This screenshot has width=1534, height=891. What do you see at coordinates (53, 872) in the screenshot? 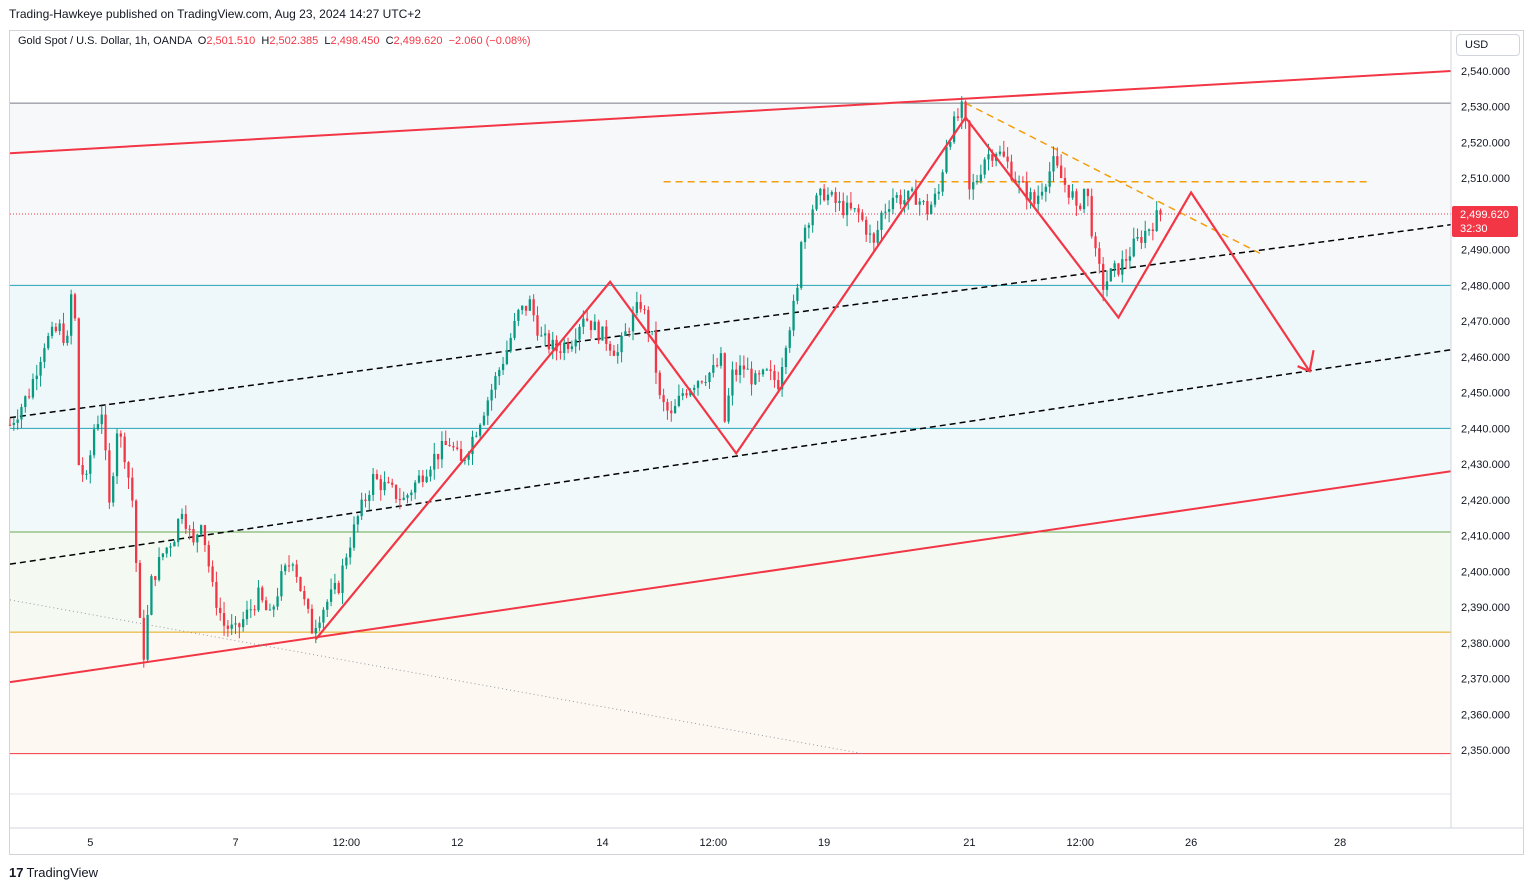
I see `tradingview-logo: 17 TradingView` at bounding box center [53, 872].